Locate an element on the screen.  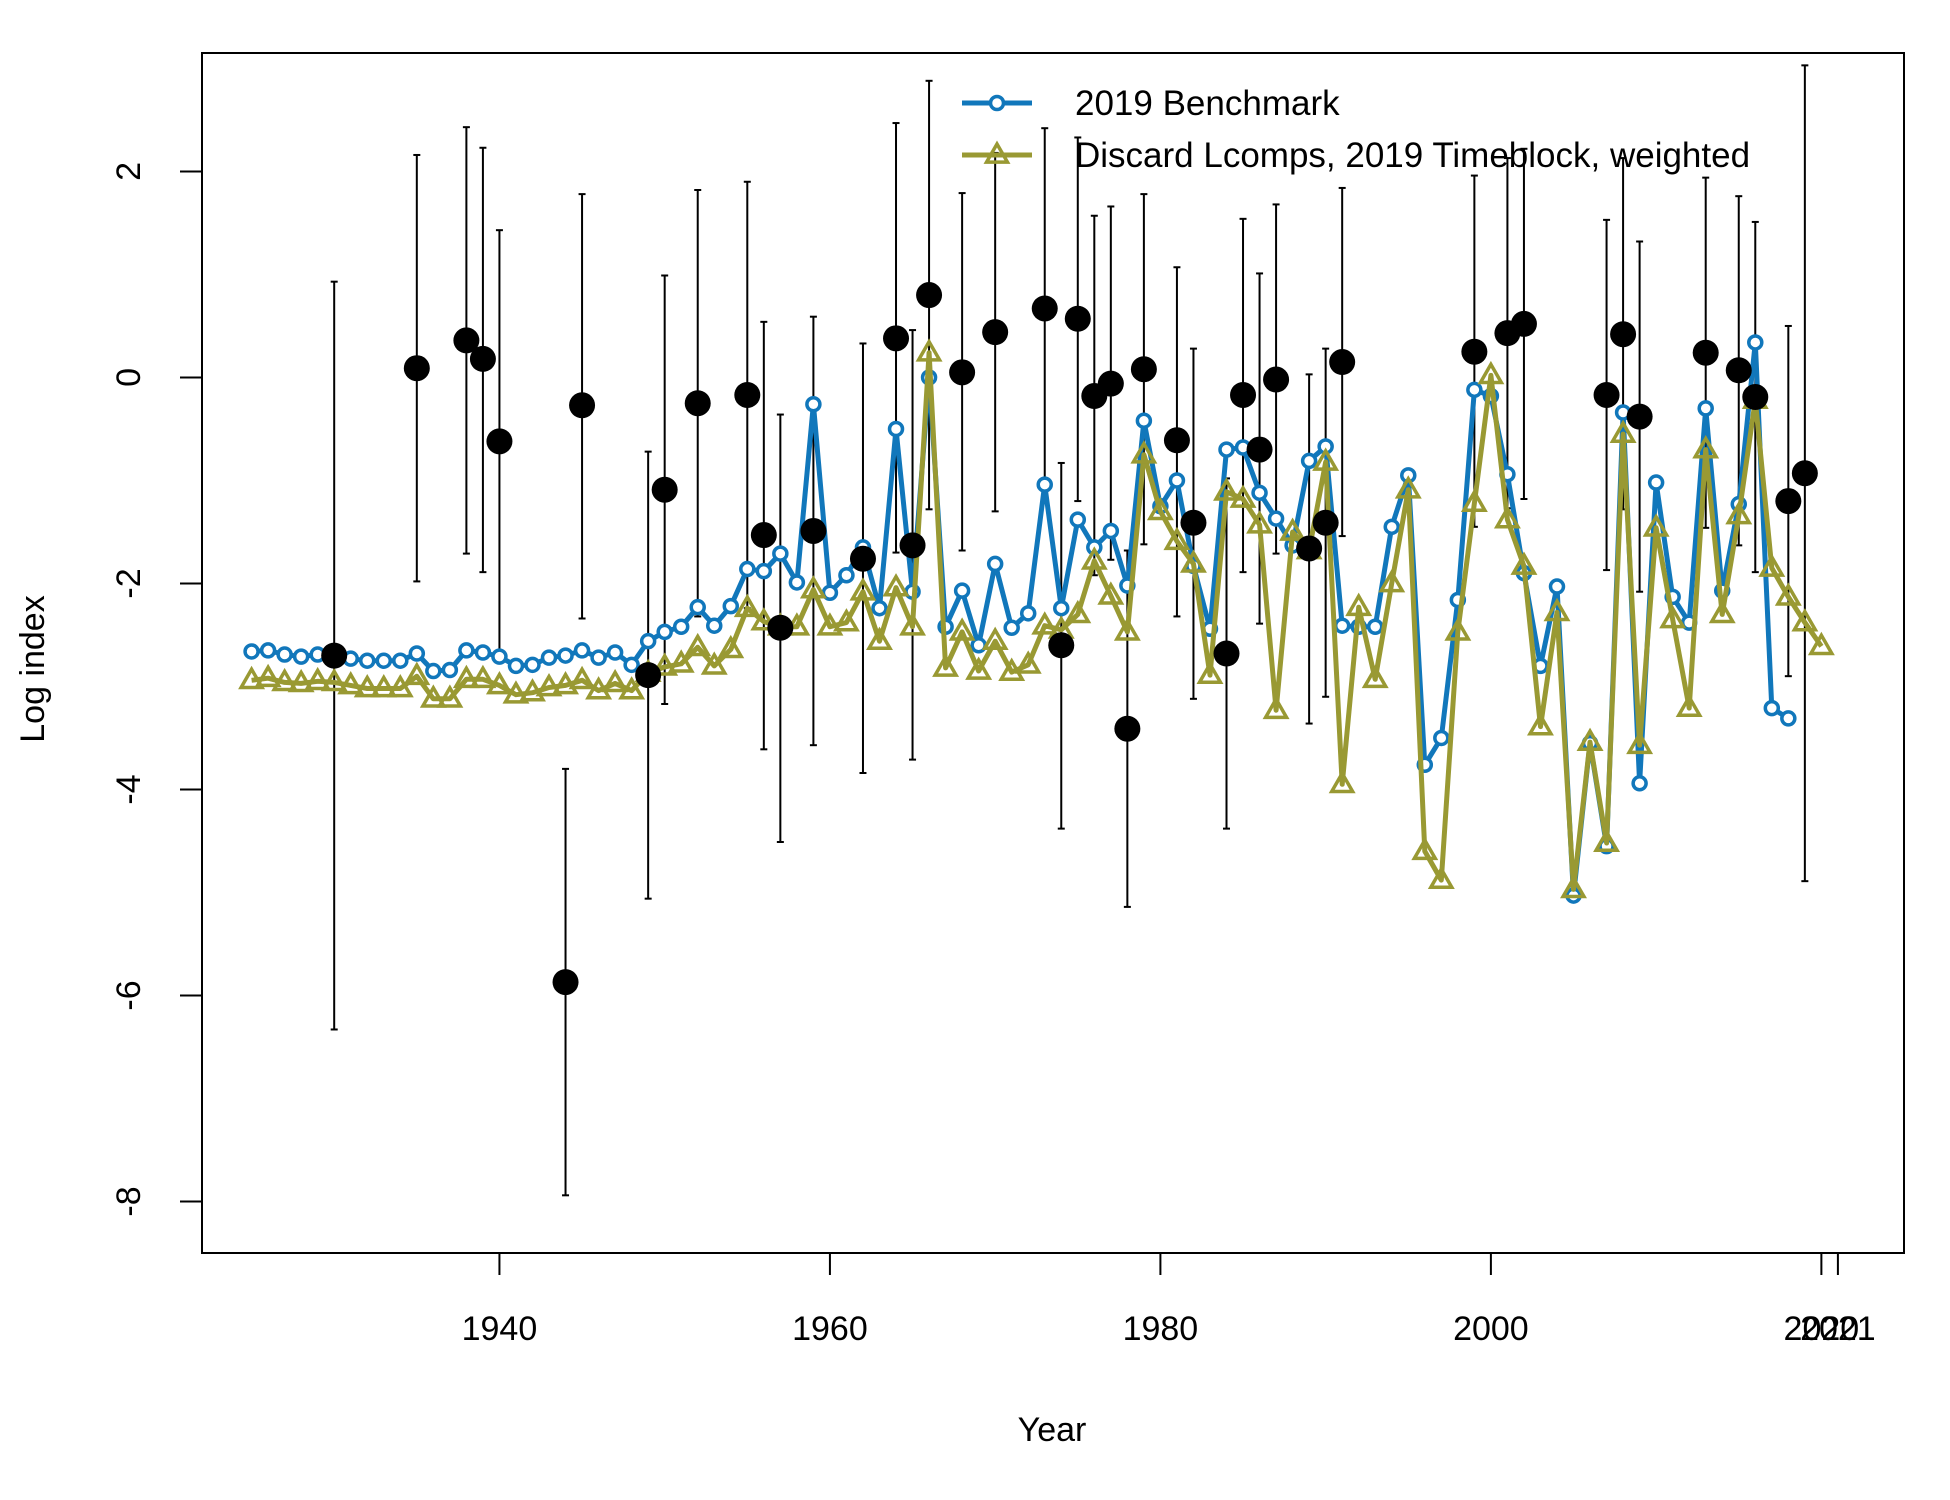
y-tick-label: -2 is located at coordinates (129, 583).